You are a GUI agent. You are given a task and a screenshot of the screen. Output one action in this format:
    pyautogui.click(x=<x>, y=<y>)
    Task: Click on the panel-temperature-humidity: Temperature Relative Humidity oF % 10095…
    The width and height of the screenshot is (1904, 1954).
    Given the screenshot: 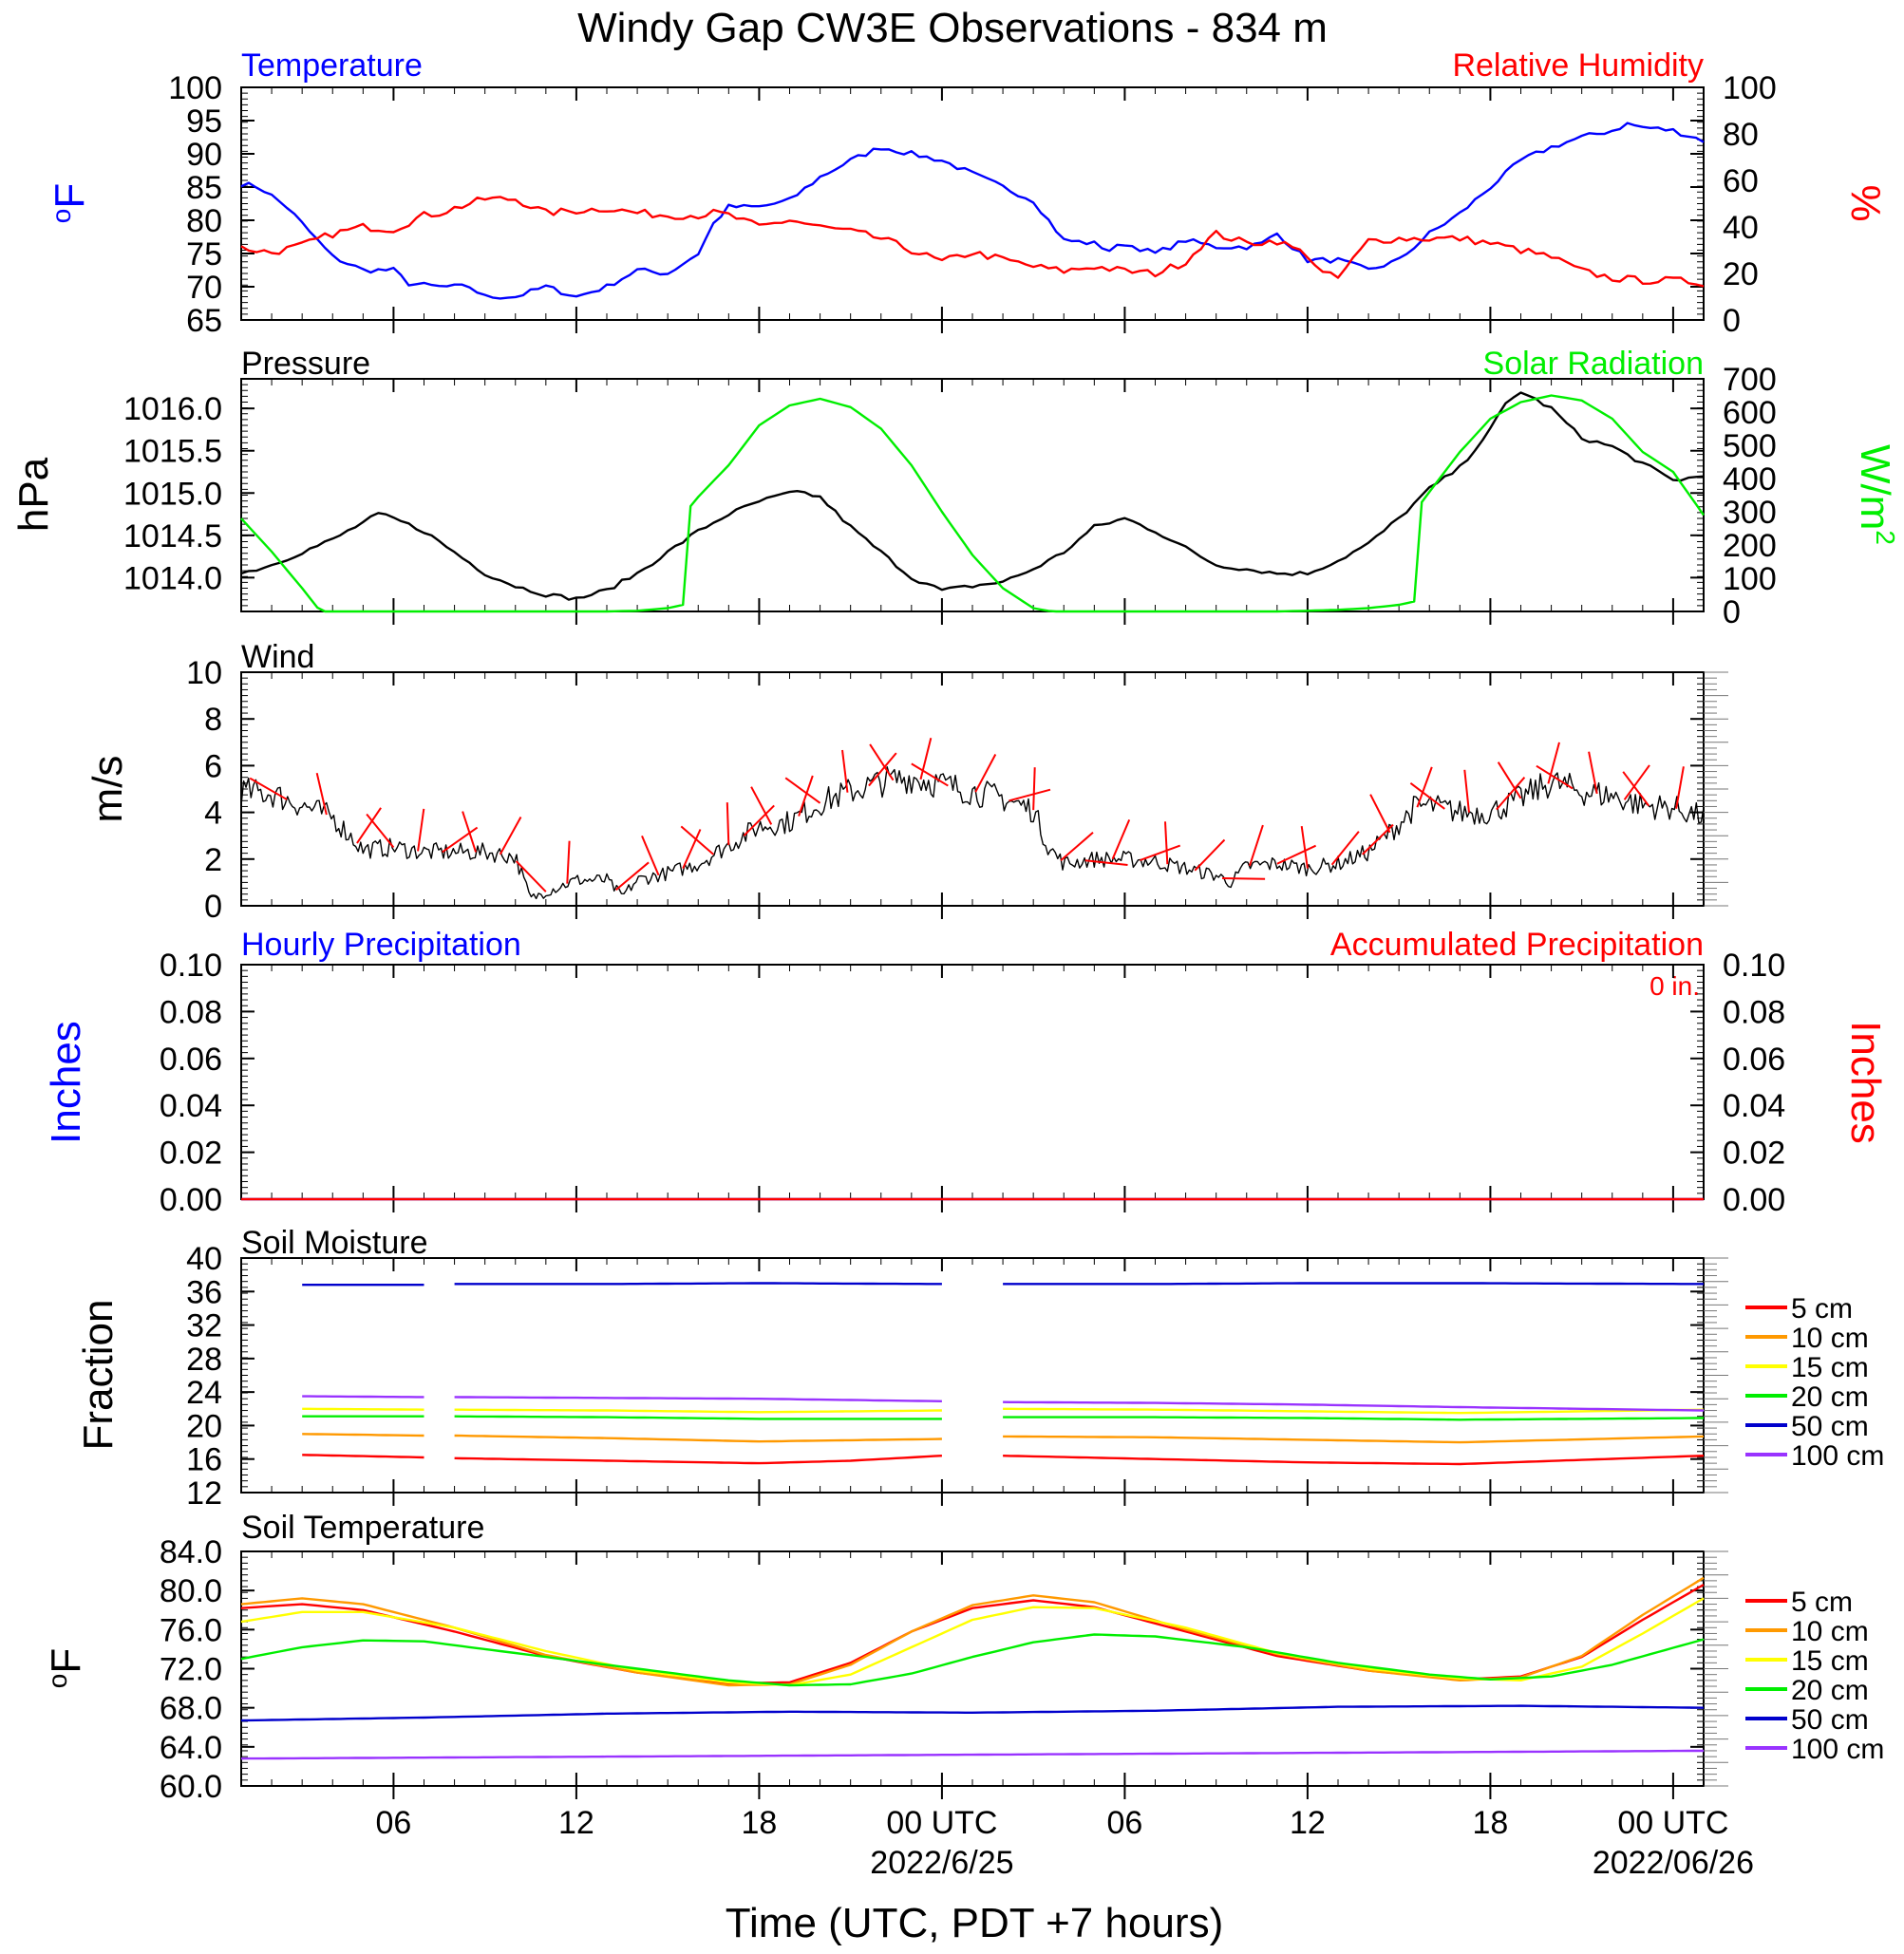 What is the action you would take?
    pyautogui.click(x=968, y=193)
    